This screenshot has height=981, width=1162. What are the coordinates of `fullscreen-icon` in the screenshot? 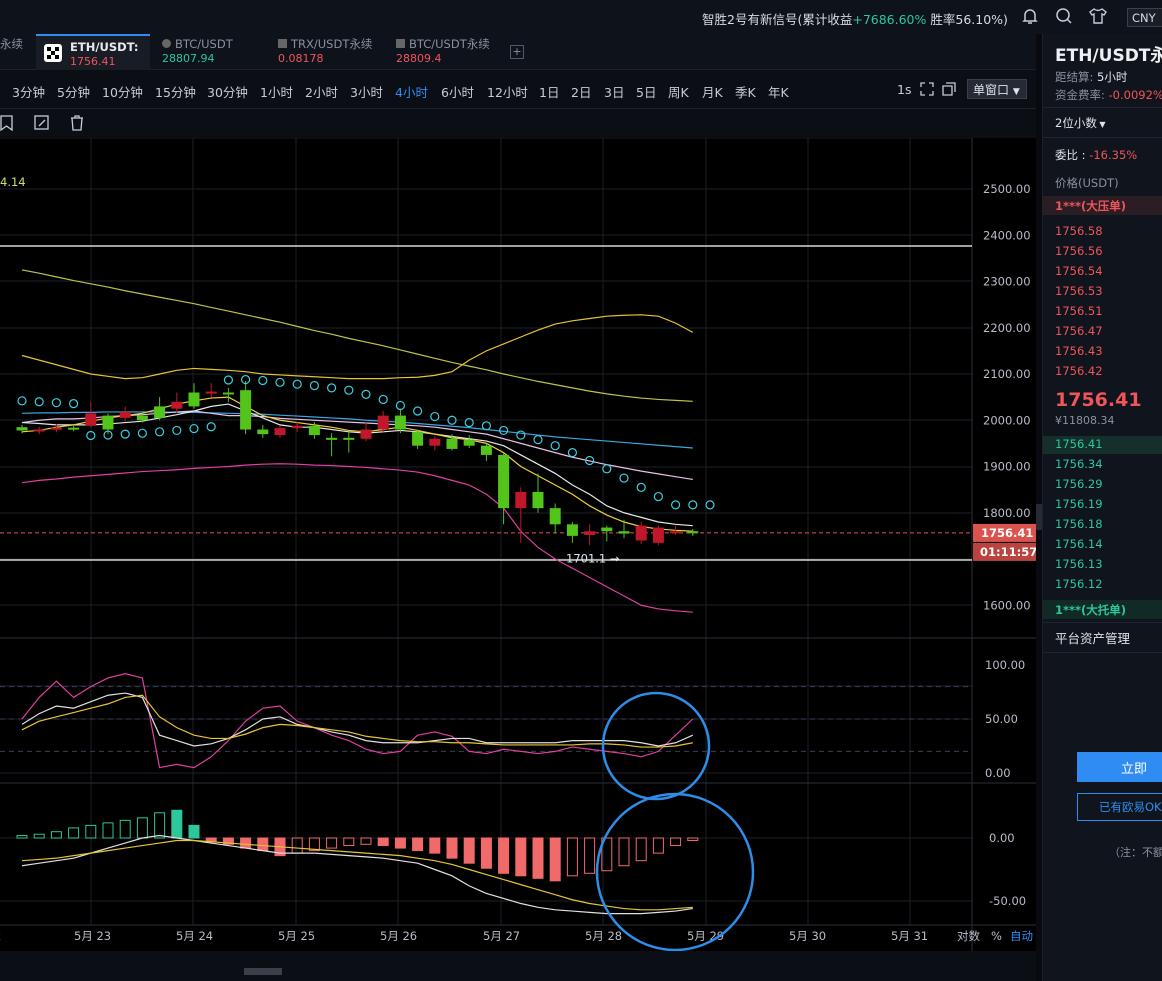 It's located at (927, 90).